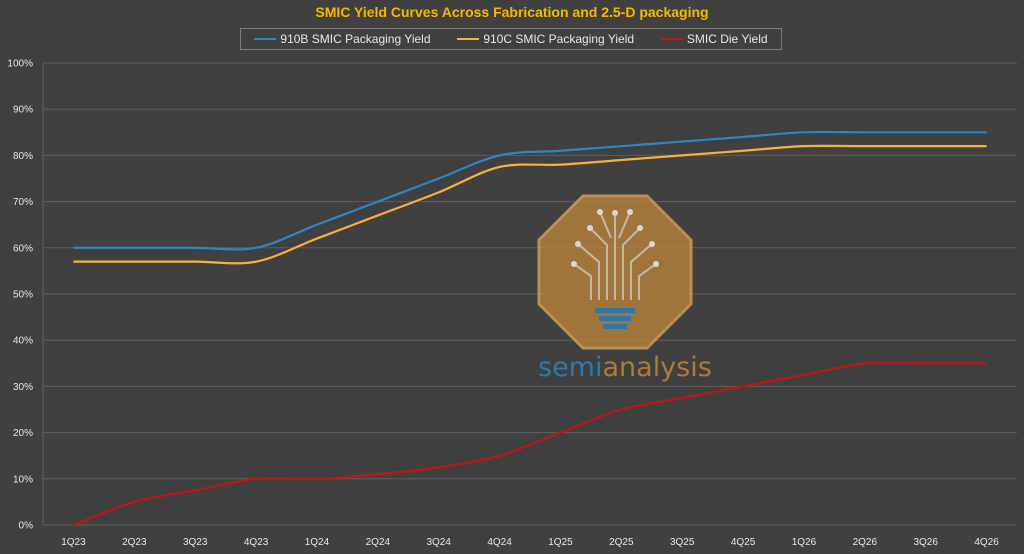  I want to click on circuit-tree-icon, so click(615, 255).